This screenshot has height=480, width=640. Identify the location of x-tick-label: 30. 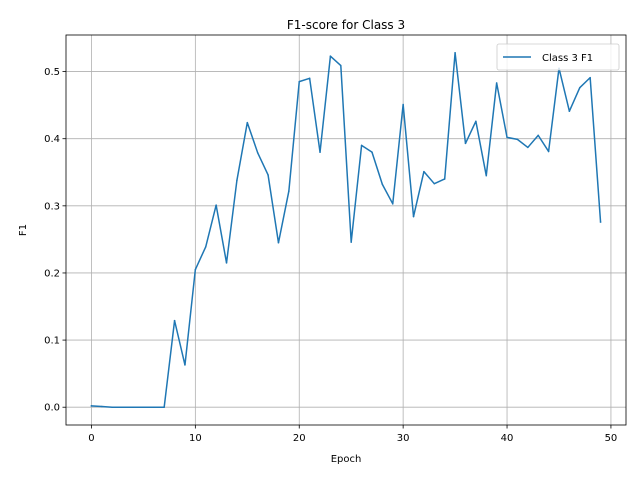
(403, 438).